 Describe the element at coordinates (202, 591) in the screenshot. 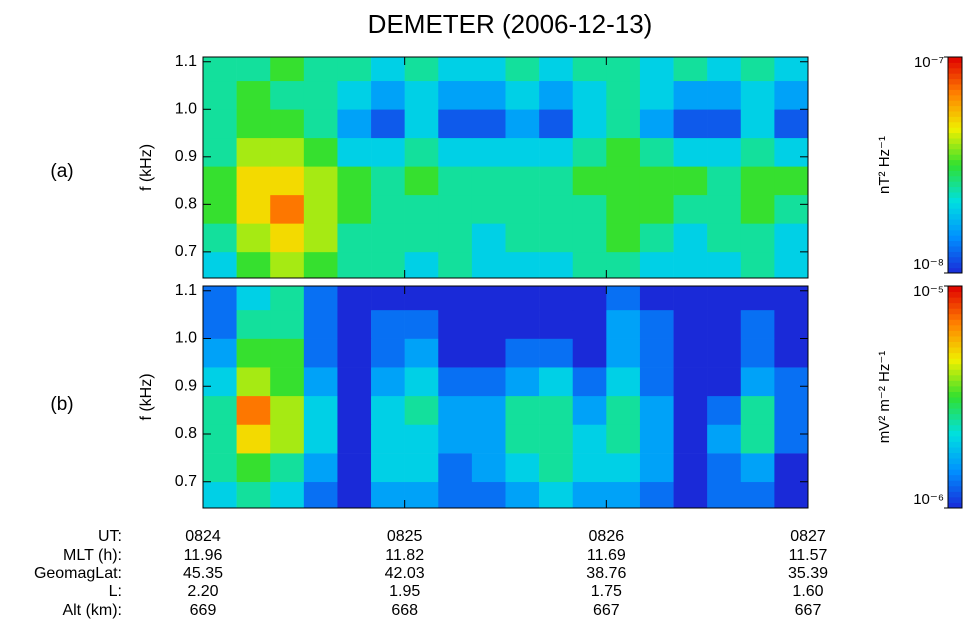

I see `row-value: 2.20` at that location.